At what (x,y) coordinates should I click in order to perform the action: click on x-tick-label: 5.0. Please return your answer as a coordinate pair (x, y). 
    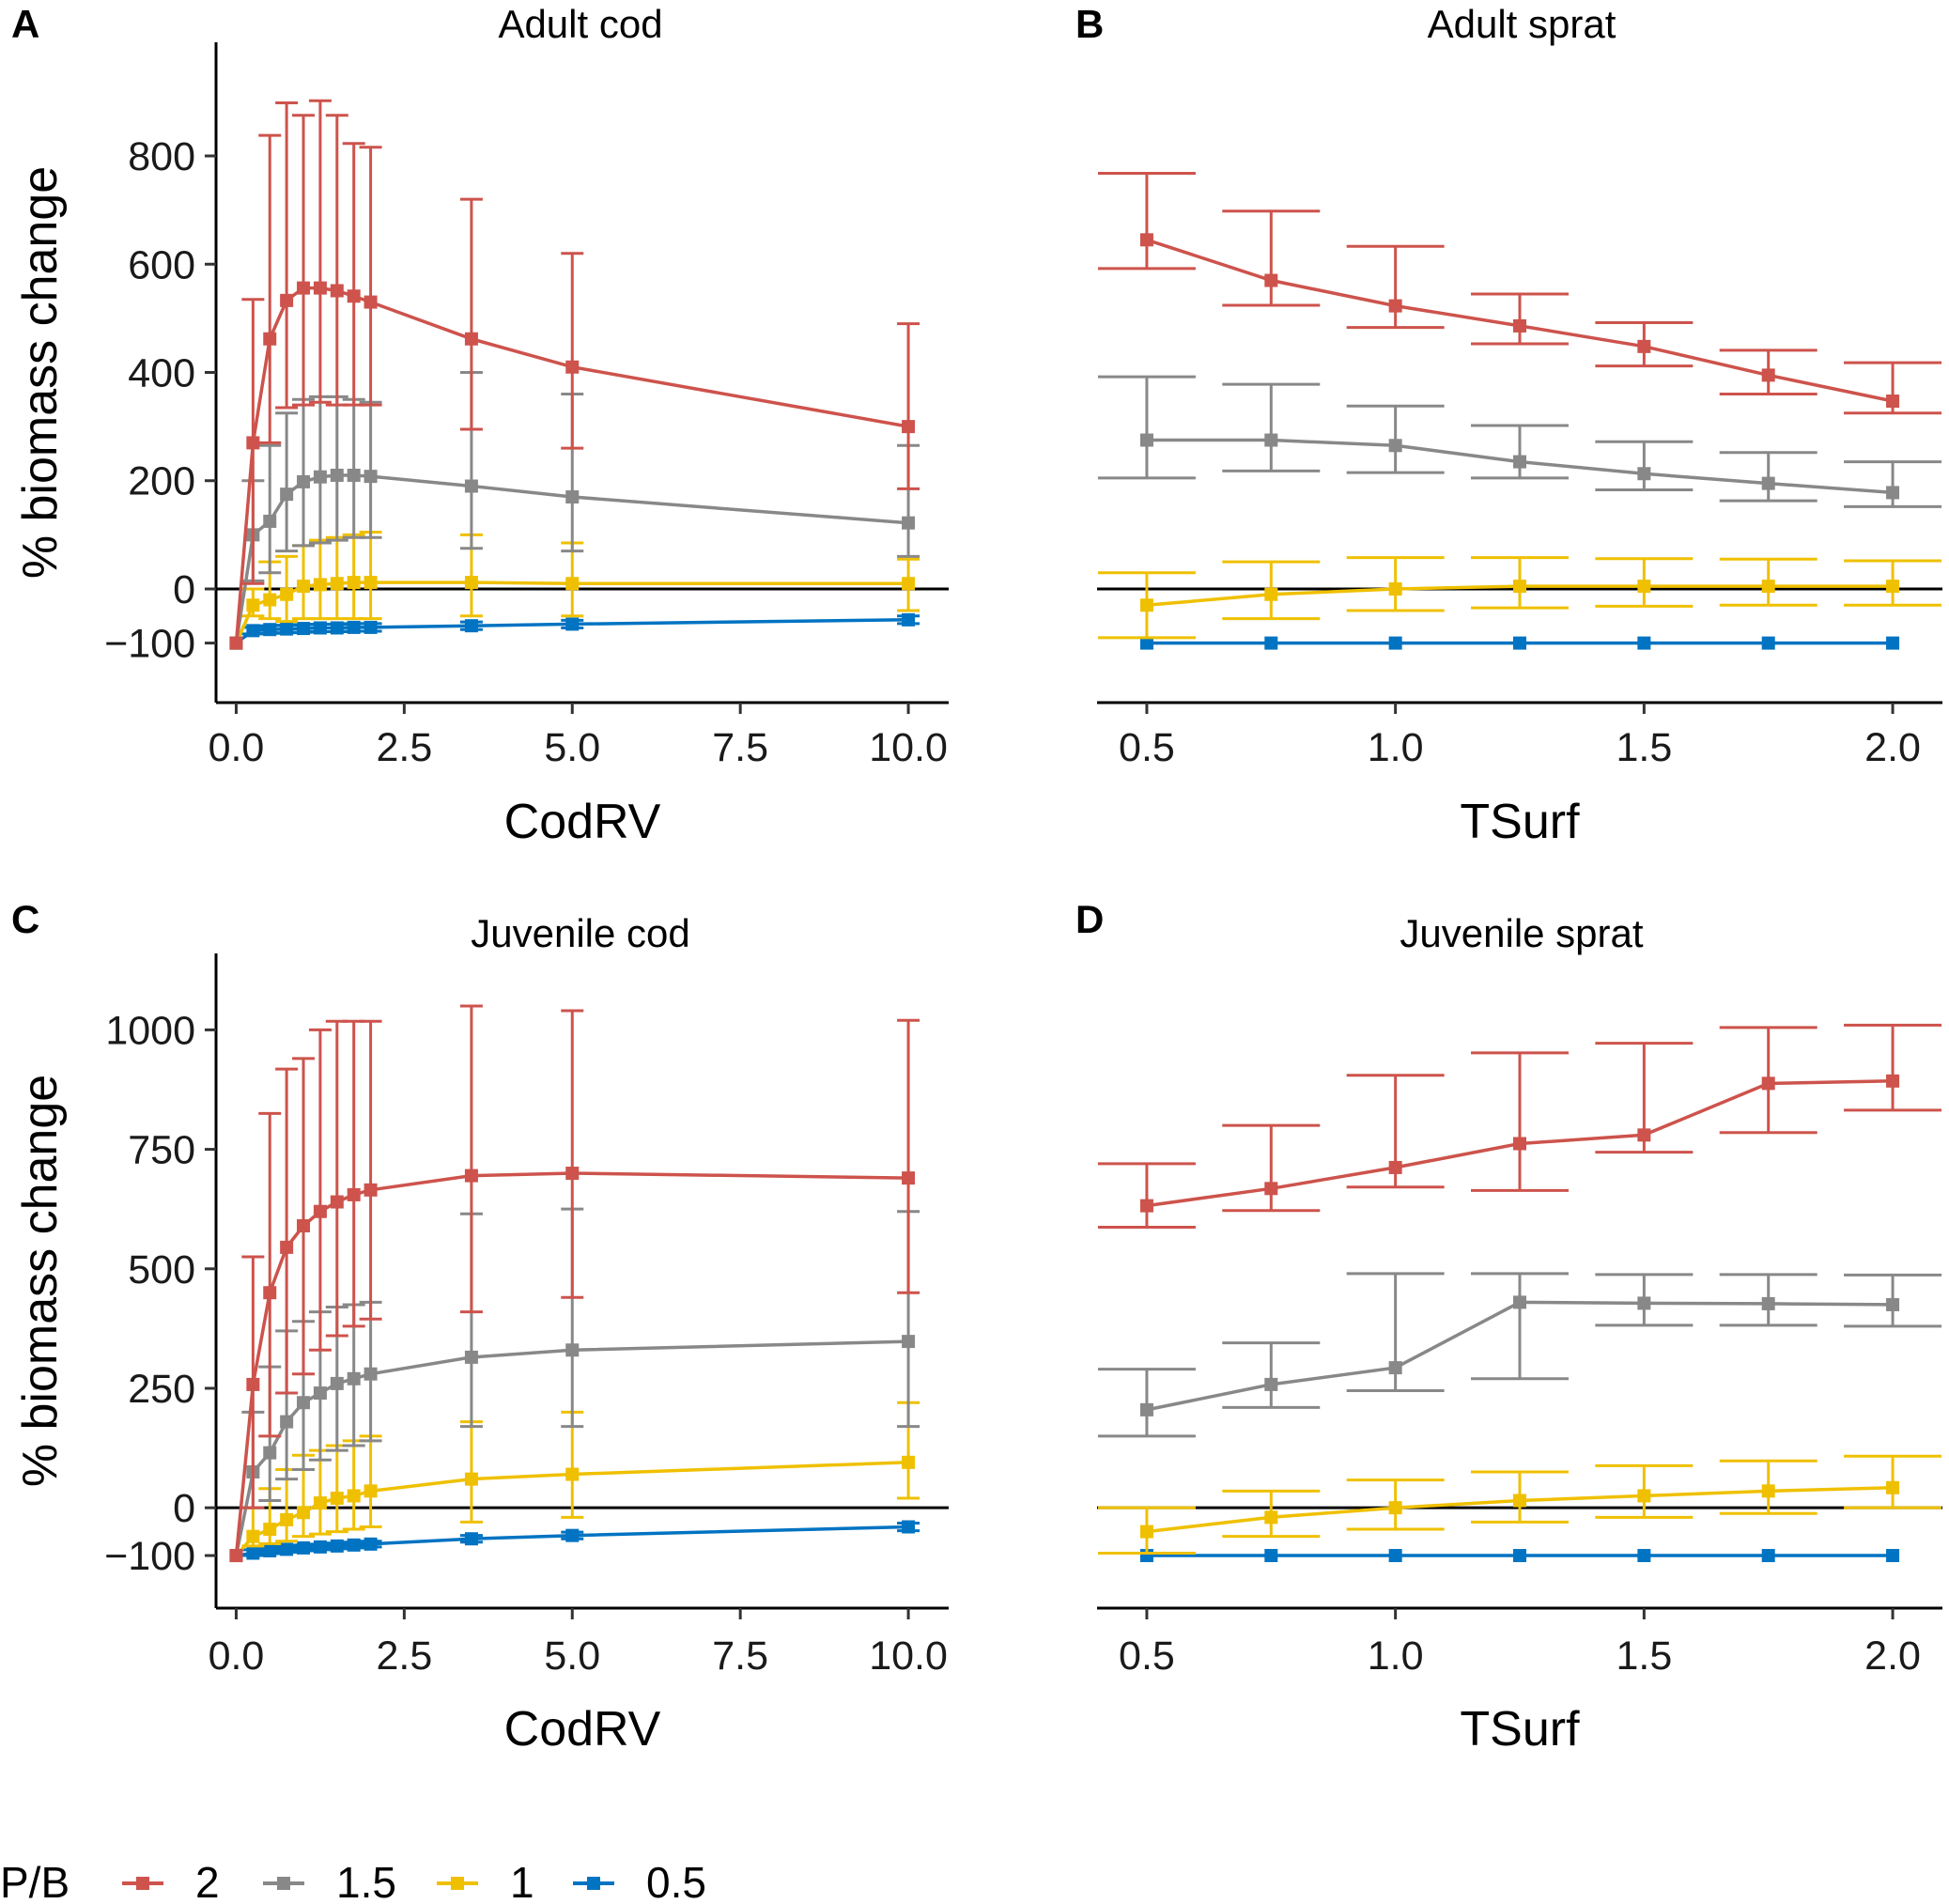
    Looking at the image, I should click on (572, 747).